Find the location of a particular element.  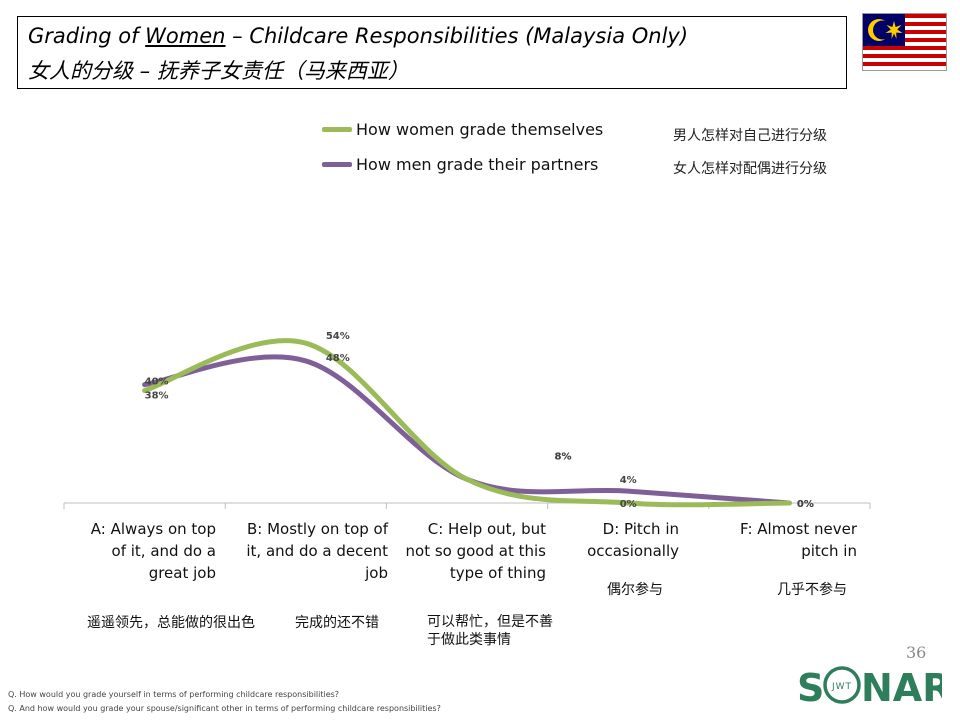

data-label-women-3: 0% is located at coordinates (628, 504).